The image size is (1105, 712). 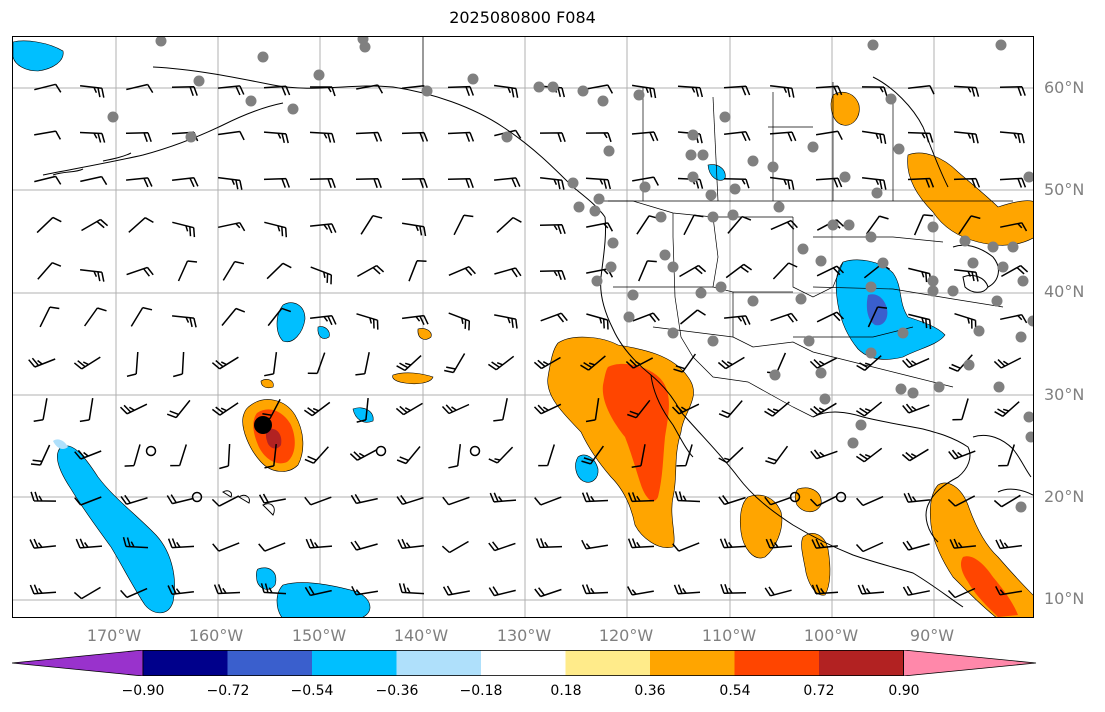 What do you see at coordinates (228, 691) in the screenshot?
I see `cb-tick-label: −0.72` at bounding box center [228, 691].